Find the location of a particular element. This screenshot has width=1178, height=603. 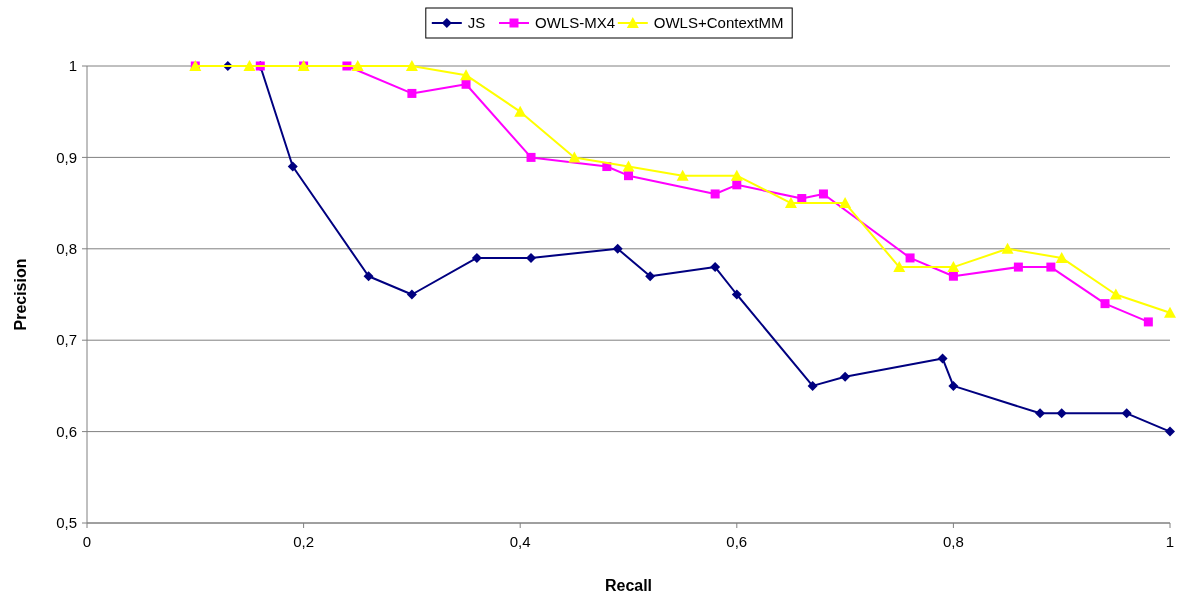

y-tick-label: 0,9 is located at coordinates (66, 157).